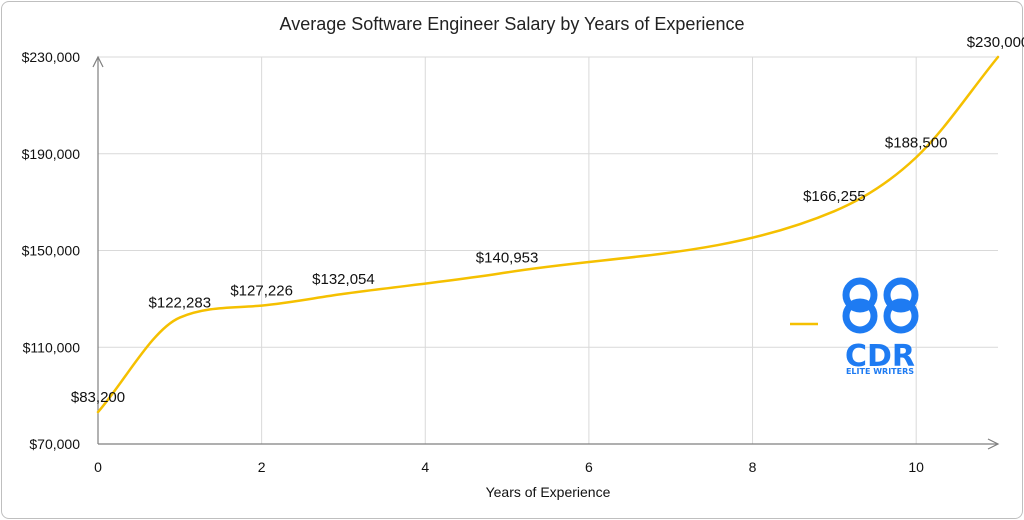 This screenshot has height=520, width=1024. I want to click on x-tick-label: 8, so click(753, 467).